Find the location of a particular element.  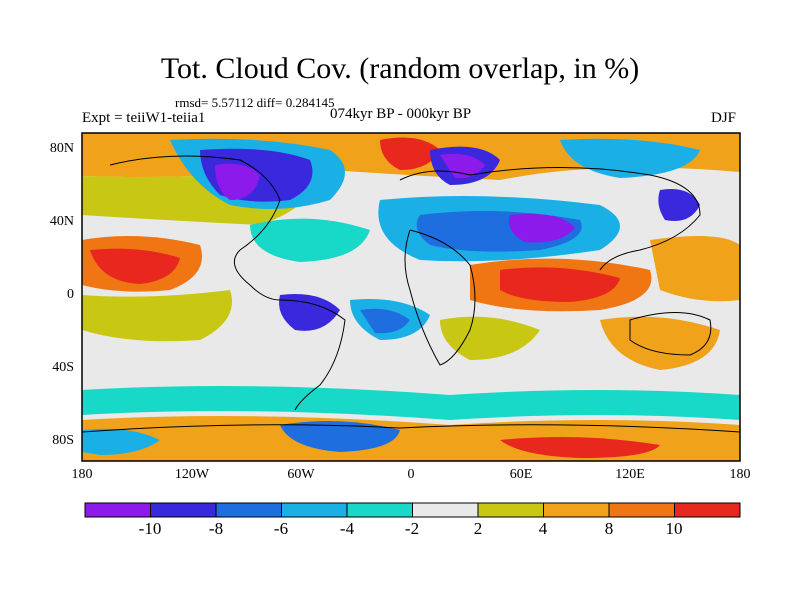

colorbar-label: 10 is located at coordinates (674, 528).